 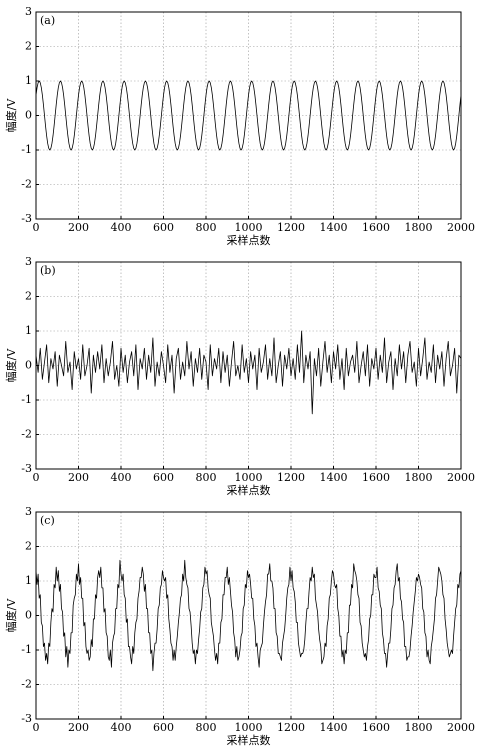 I want to click on panel-label: (b), so click(x=48, y=270).